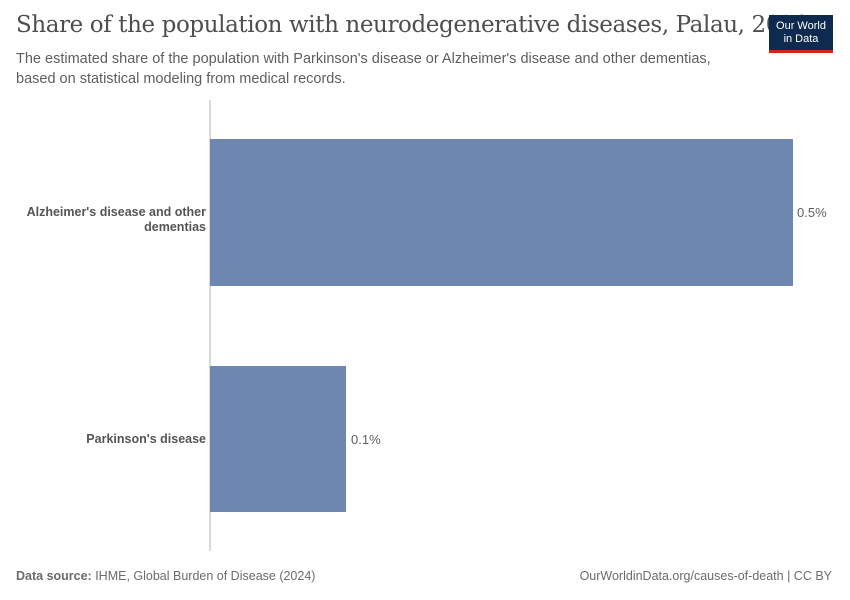  Describe the element at coordinates (812, 212) in the screenshot. I see `value-label-alzheimers: 0.5%` at that location.